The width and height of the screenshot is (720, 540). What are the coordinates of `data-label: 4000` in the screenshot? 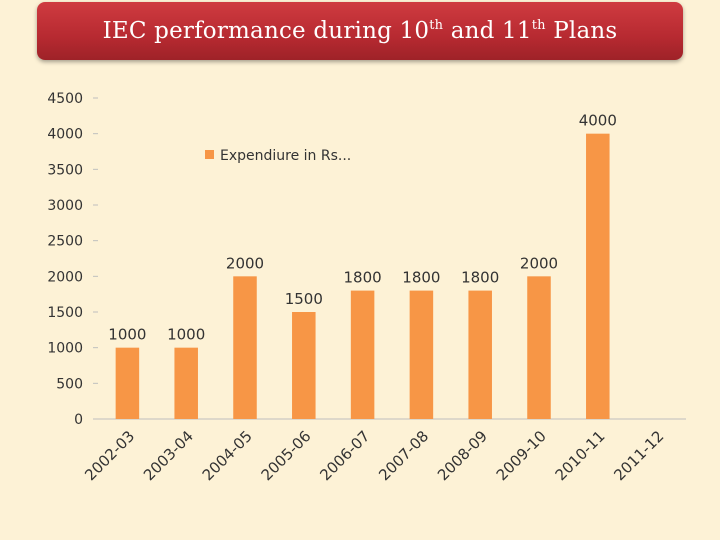 It's located at (598, 121).